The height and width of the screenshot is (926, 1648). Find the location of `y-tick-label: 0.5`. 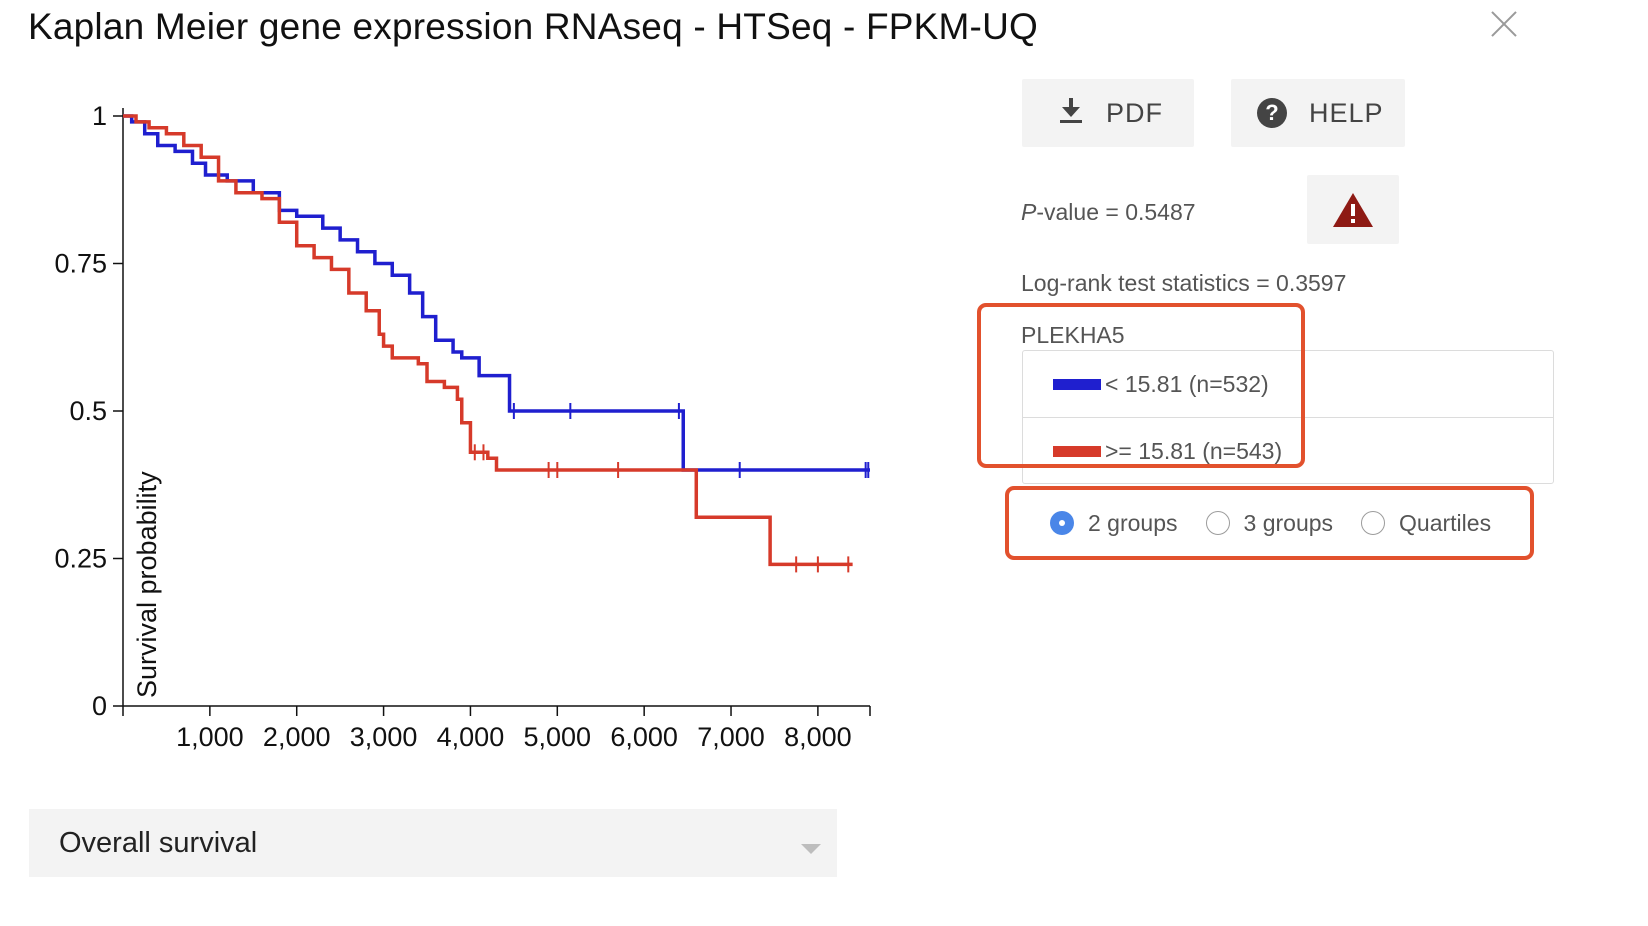

y-tick-label: 0.5 is located at coordinates (88, 411).